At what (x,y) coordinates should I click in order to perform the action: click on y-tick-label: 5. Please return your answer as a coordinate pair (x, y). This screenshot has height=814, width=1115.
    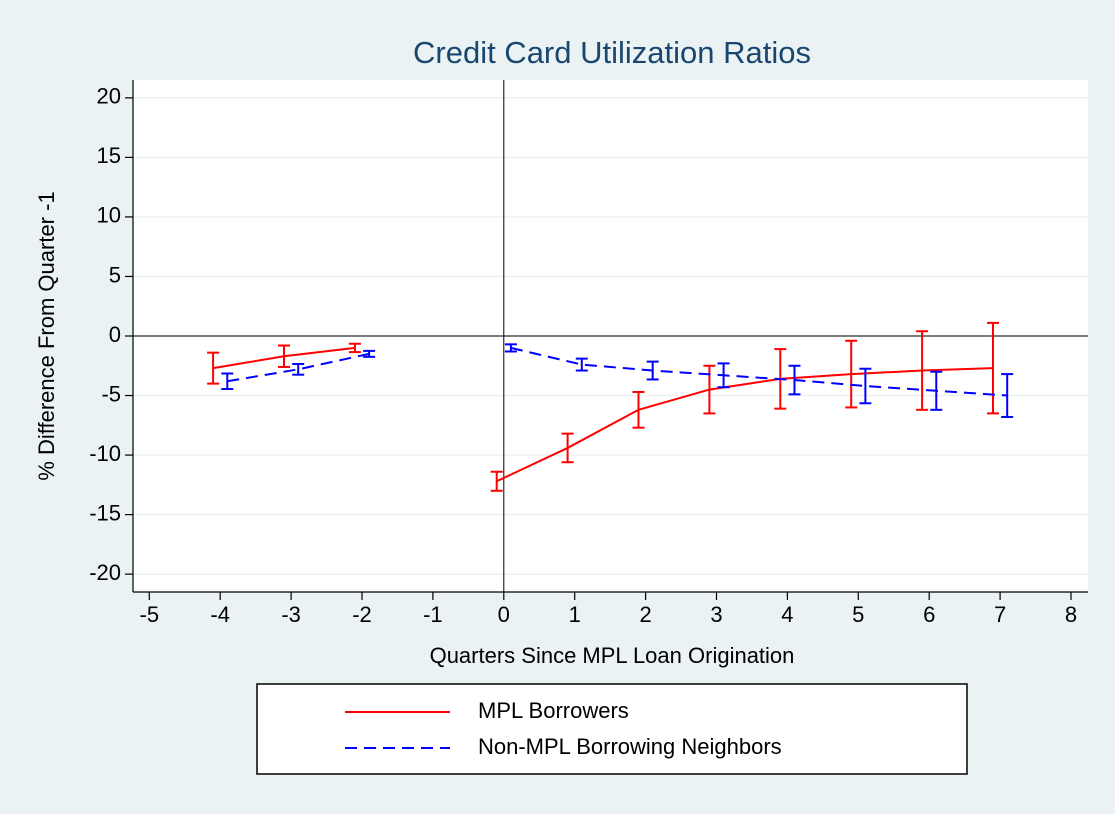
    Looking at the image, I should click on (115, 274).